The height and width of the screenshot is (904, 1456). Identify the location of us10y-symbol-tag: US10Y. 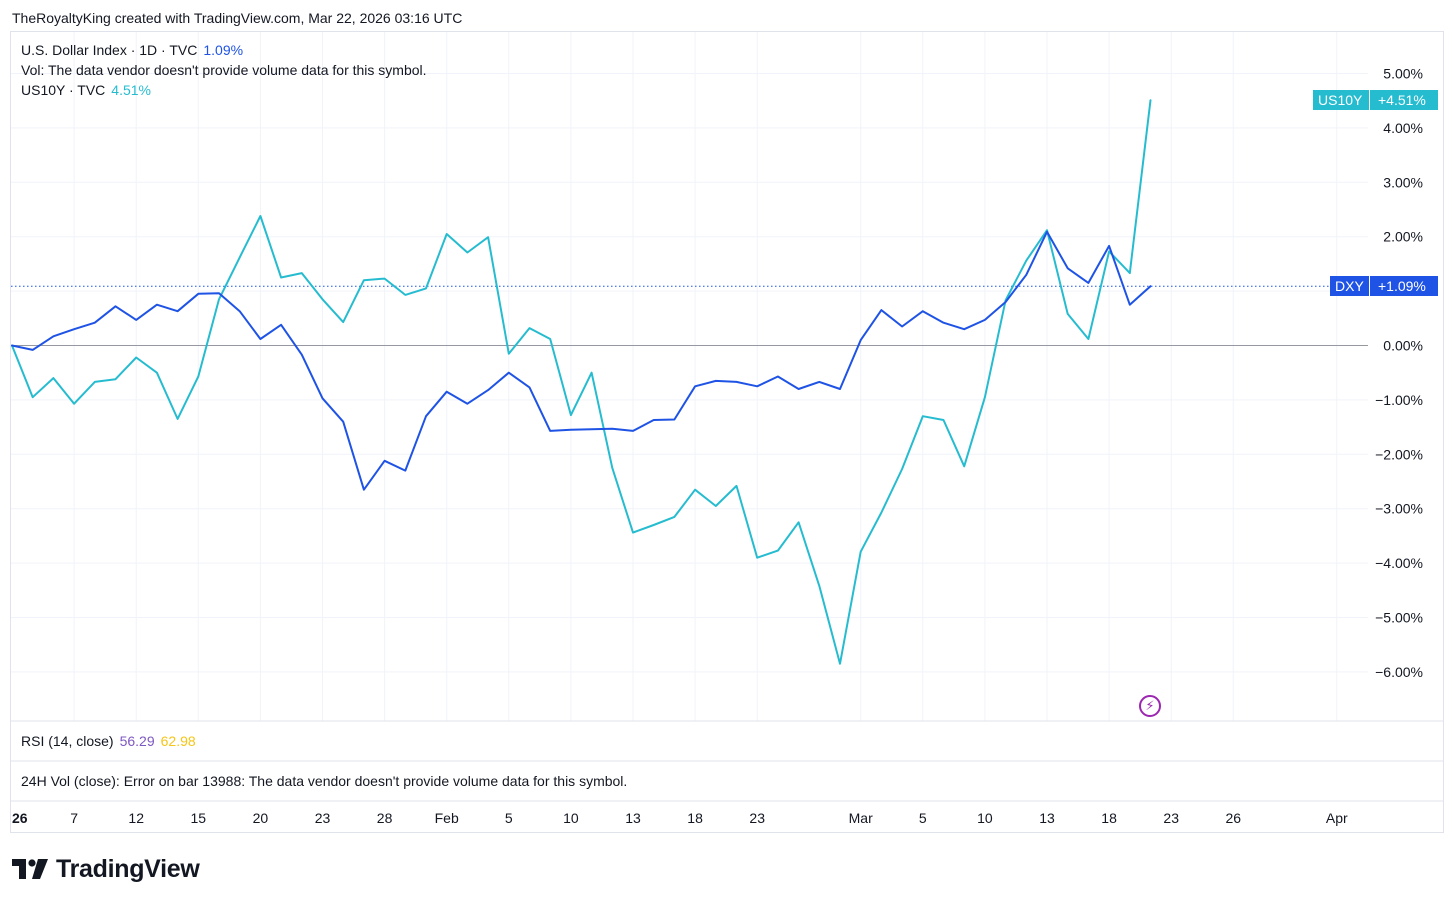
(1341, 100).